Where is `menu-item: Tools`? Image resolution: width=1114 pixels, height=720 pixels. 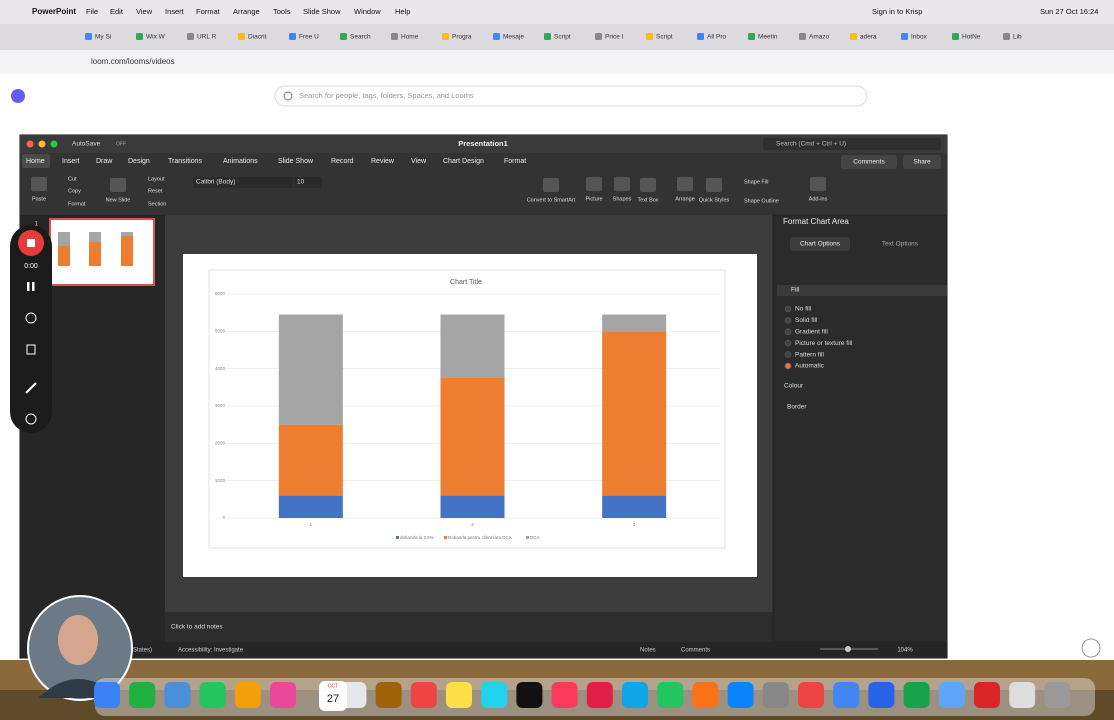
menu-item: Tools is located at coordinates (282, 11).